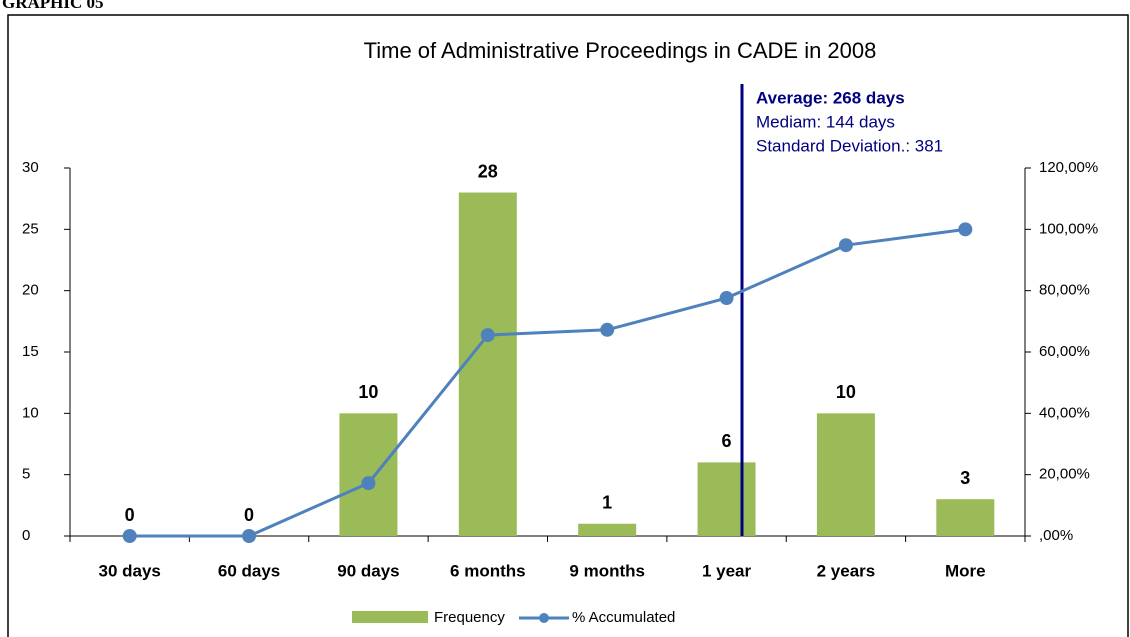 The image size is (1130, 637). I want to click on x-tick-label: 6 months, so click(488, 570).